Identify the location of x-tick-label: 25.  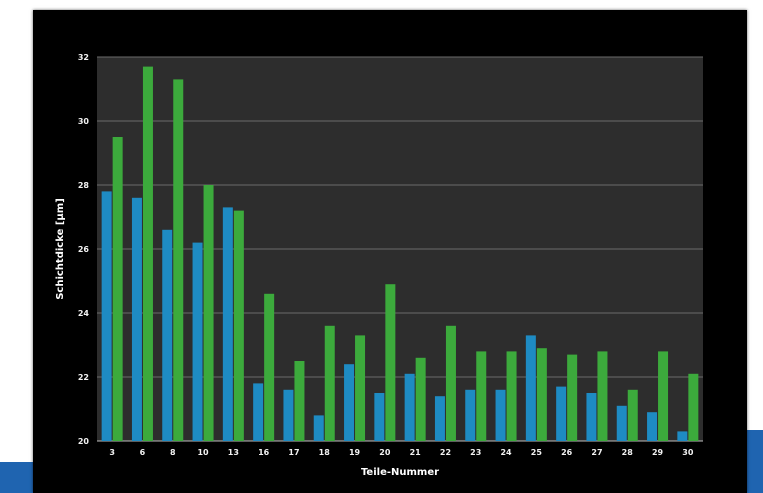
(537, 452).